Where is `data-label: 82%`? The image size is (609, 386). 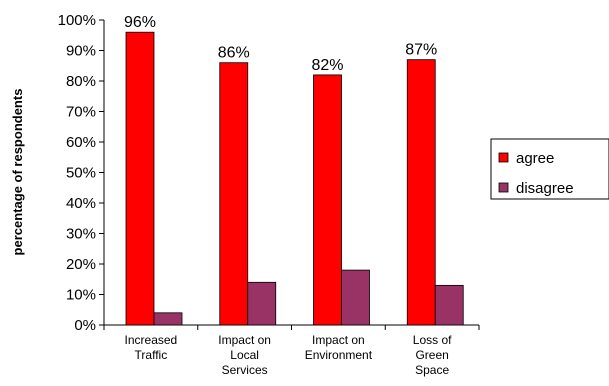 data-label: 82% is located at coordinates (327, 65).